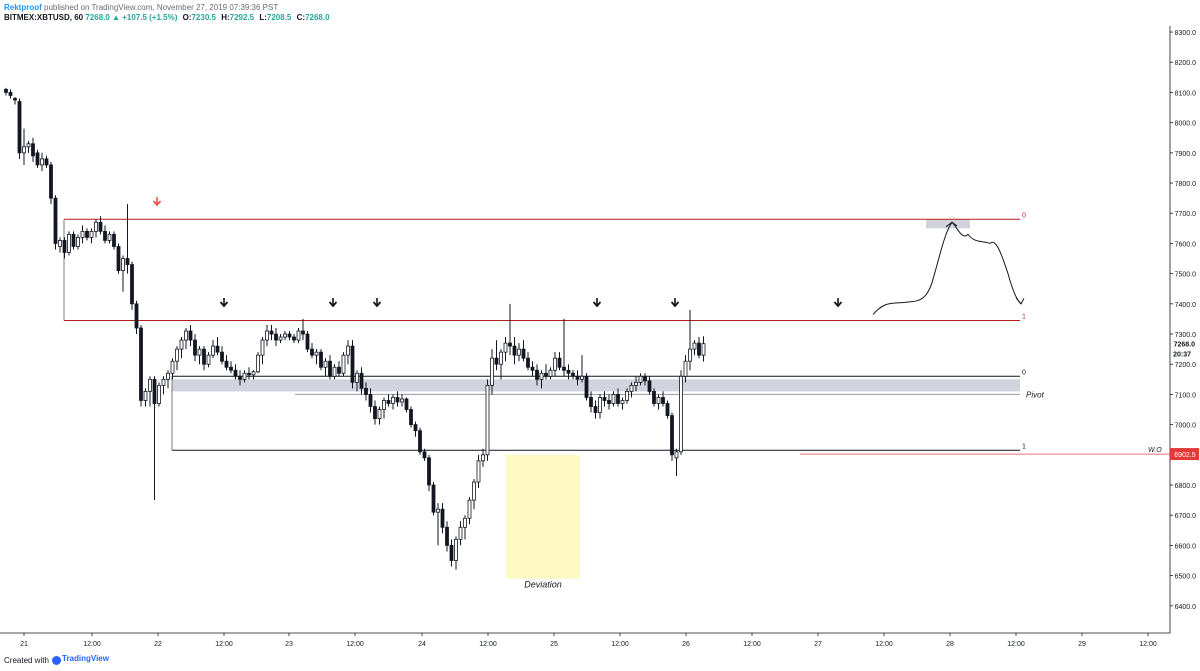  What do you see at coordinates (1186, 426) in the screenshot?
I see `y-tick-label: 7000.0` at bounding box center [1186, 426].